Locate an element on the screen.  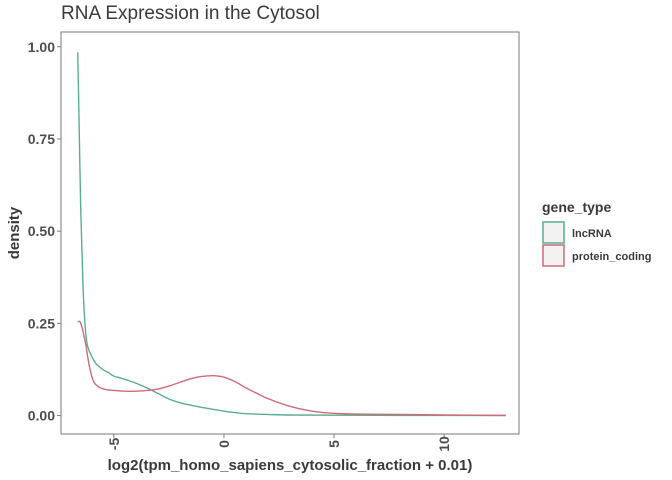
y-tick-label: 0.75 is located at coordinates (41, 139).